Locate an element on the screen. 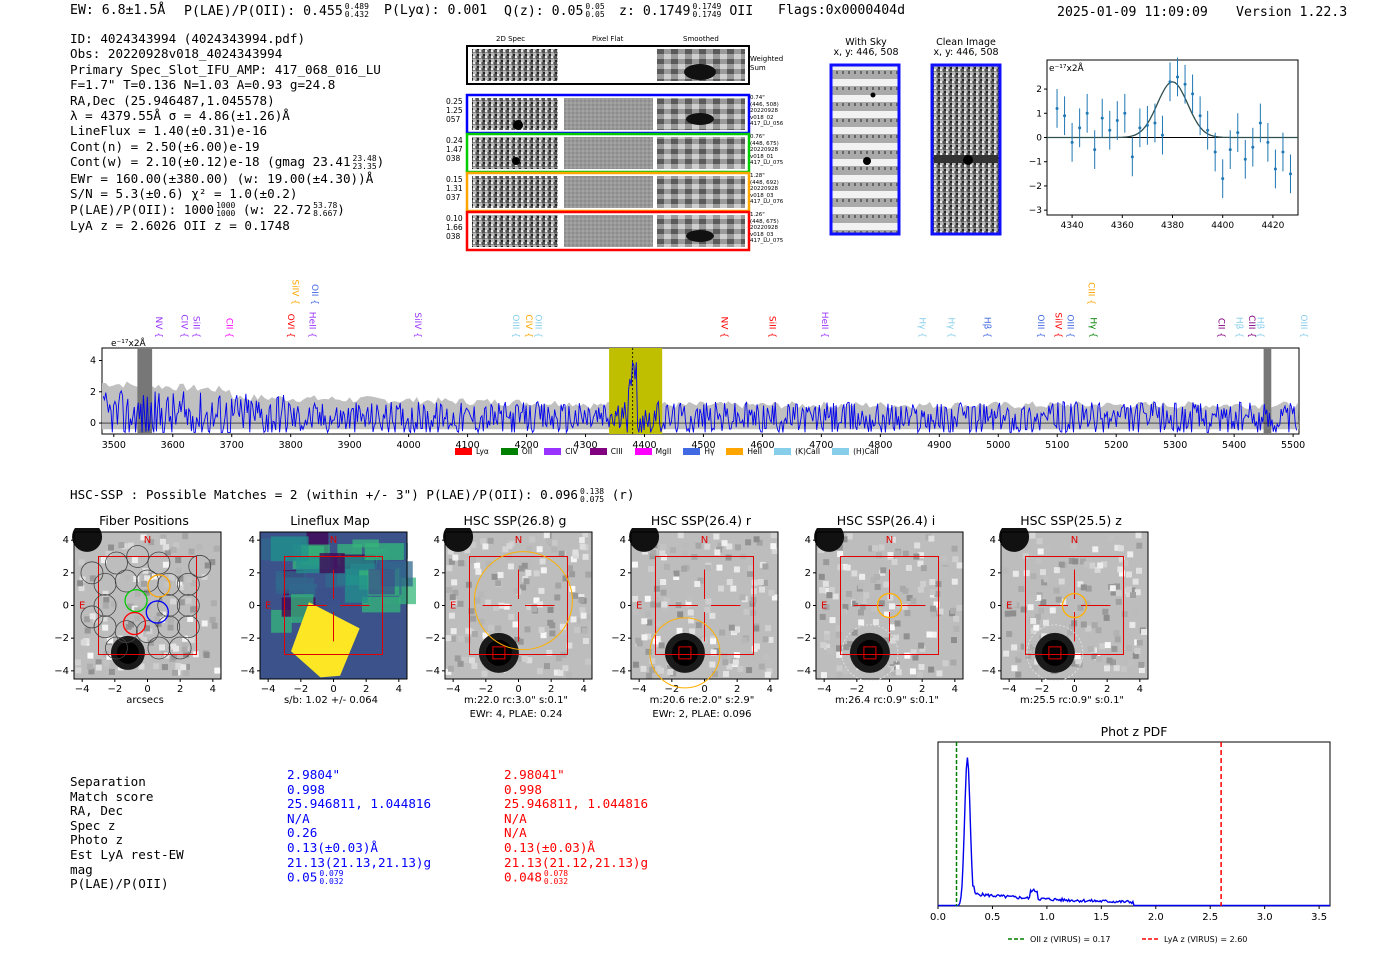 The height and width of the screenshot is (953, 1400). legend-label: Lyα is located at coordinates (482, 451).